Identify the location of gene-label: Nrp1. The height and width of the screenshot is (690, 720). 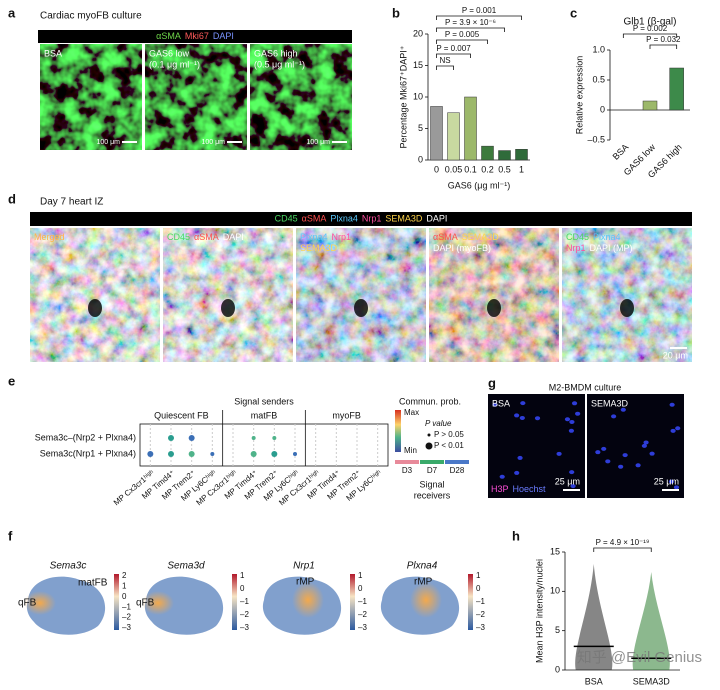
(304, 566).